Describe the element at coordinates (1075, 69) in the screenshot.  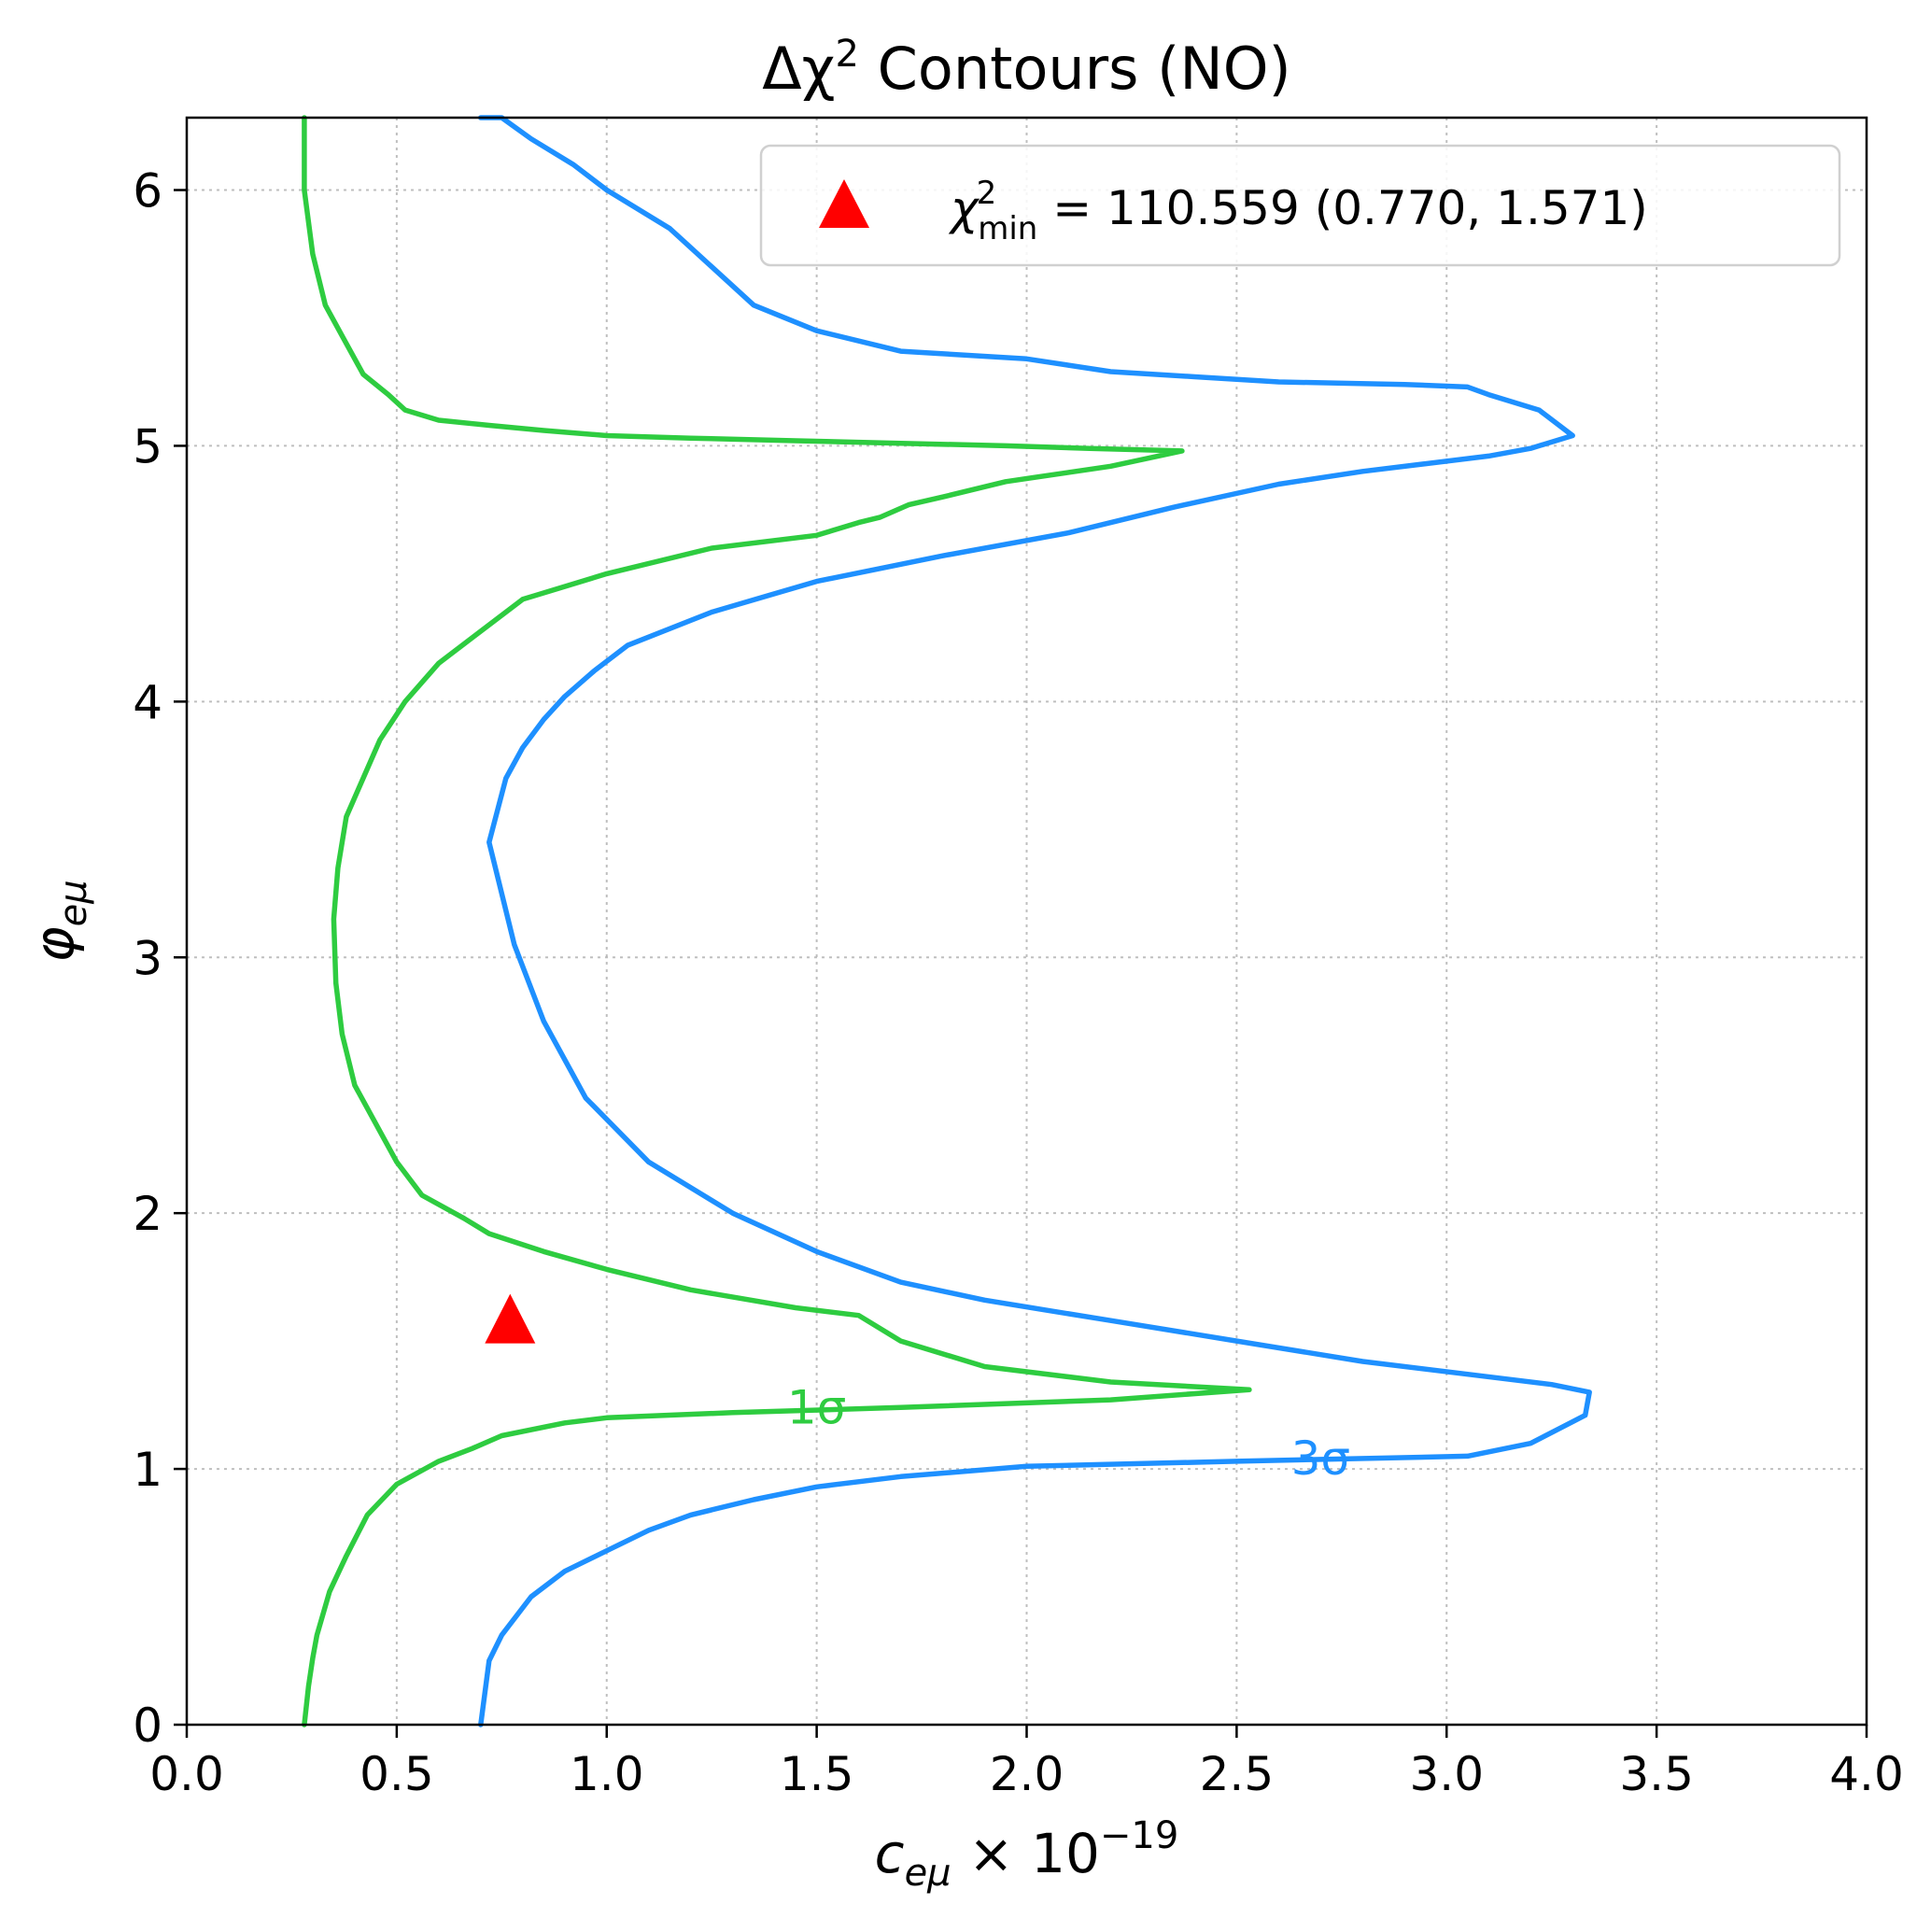
I see `title-rest: Contours (NO)` at that location.